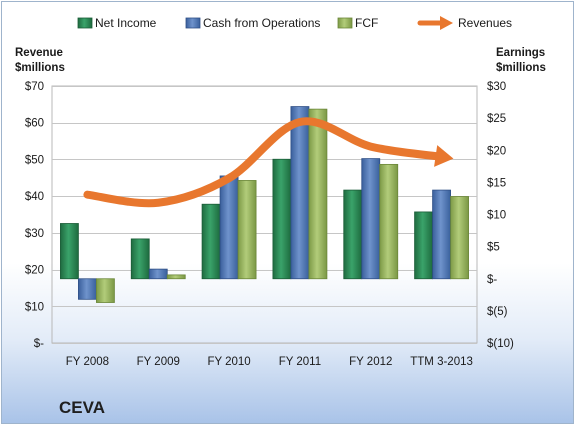 Image resolution: width=577 pixels, height=427 pixels. What do you see at coordinates (264, 162) in the screenshot?
I see `revenue-line-path` at bounding box center [264, 162].